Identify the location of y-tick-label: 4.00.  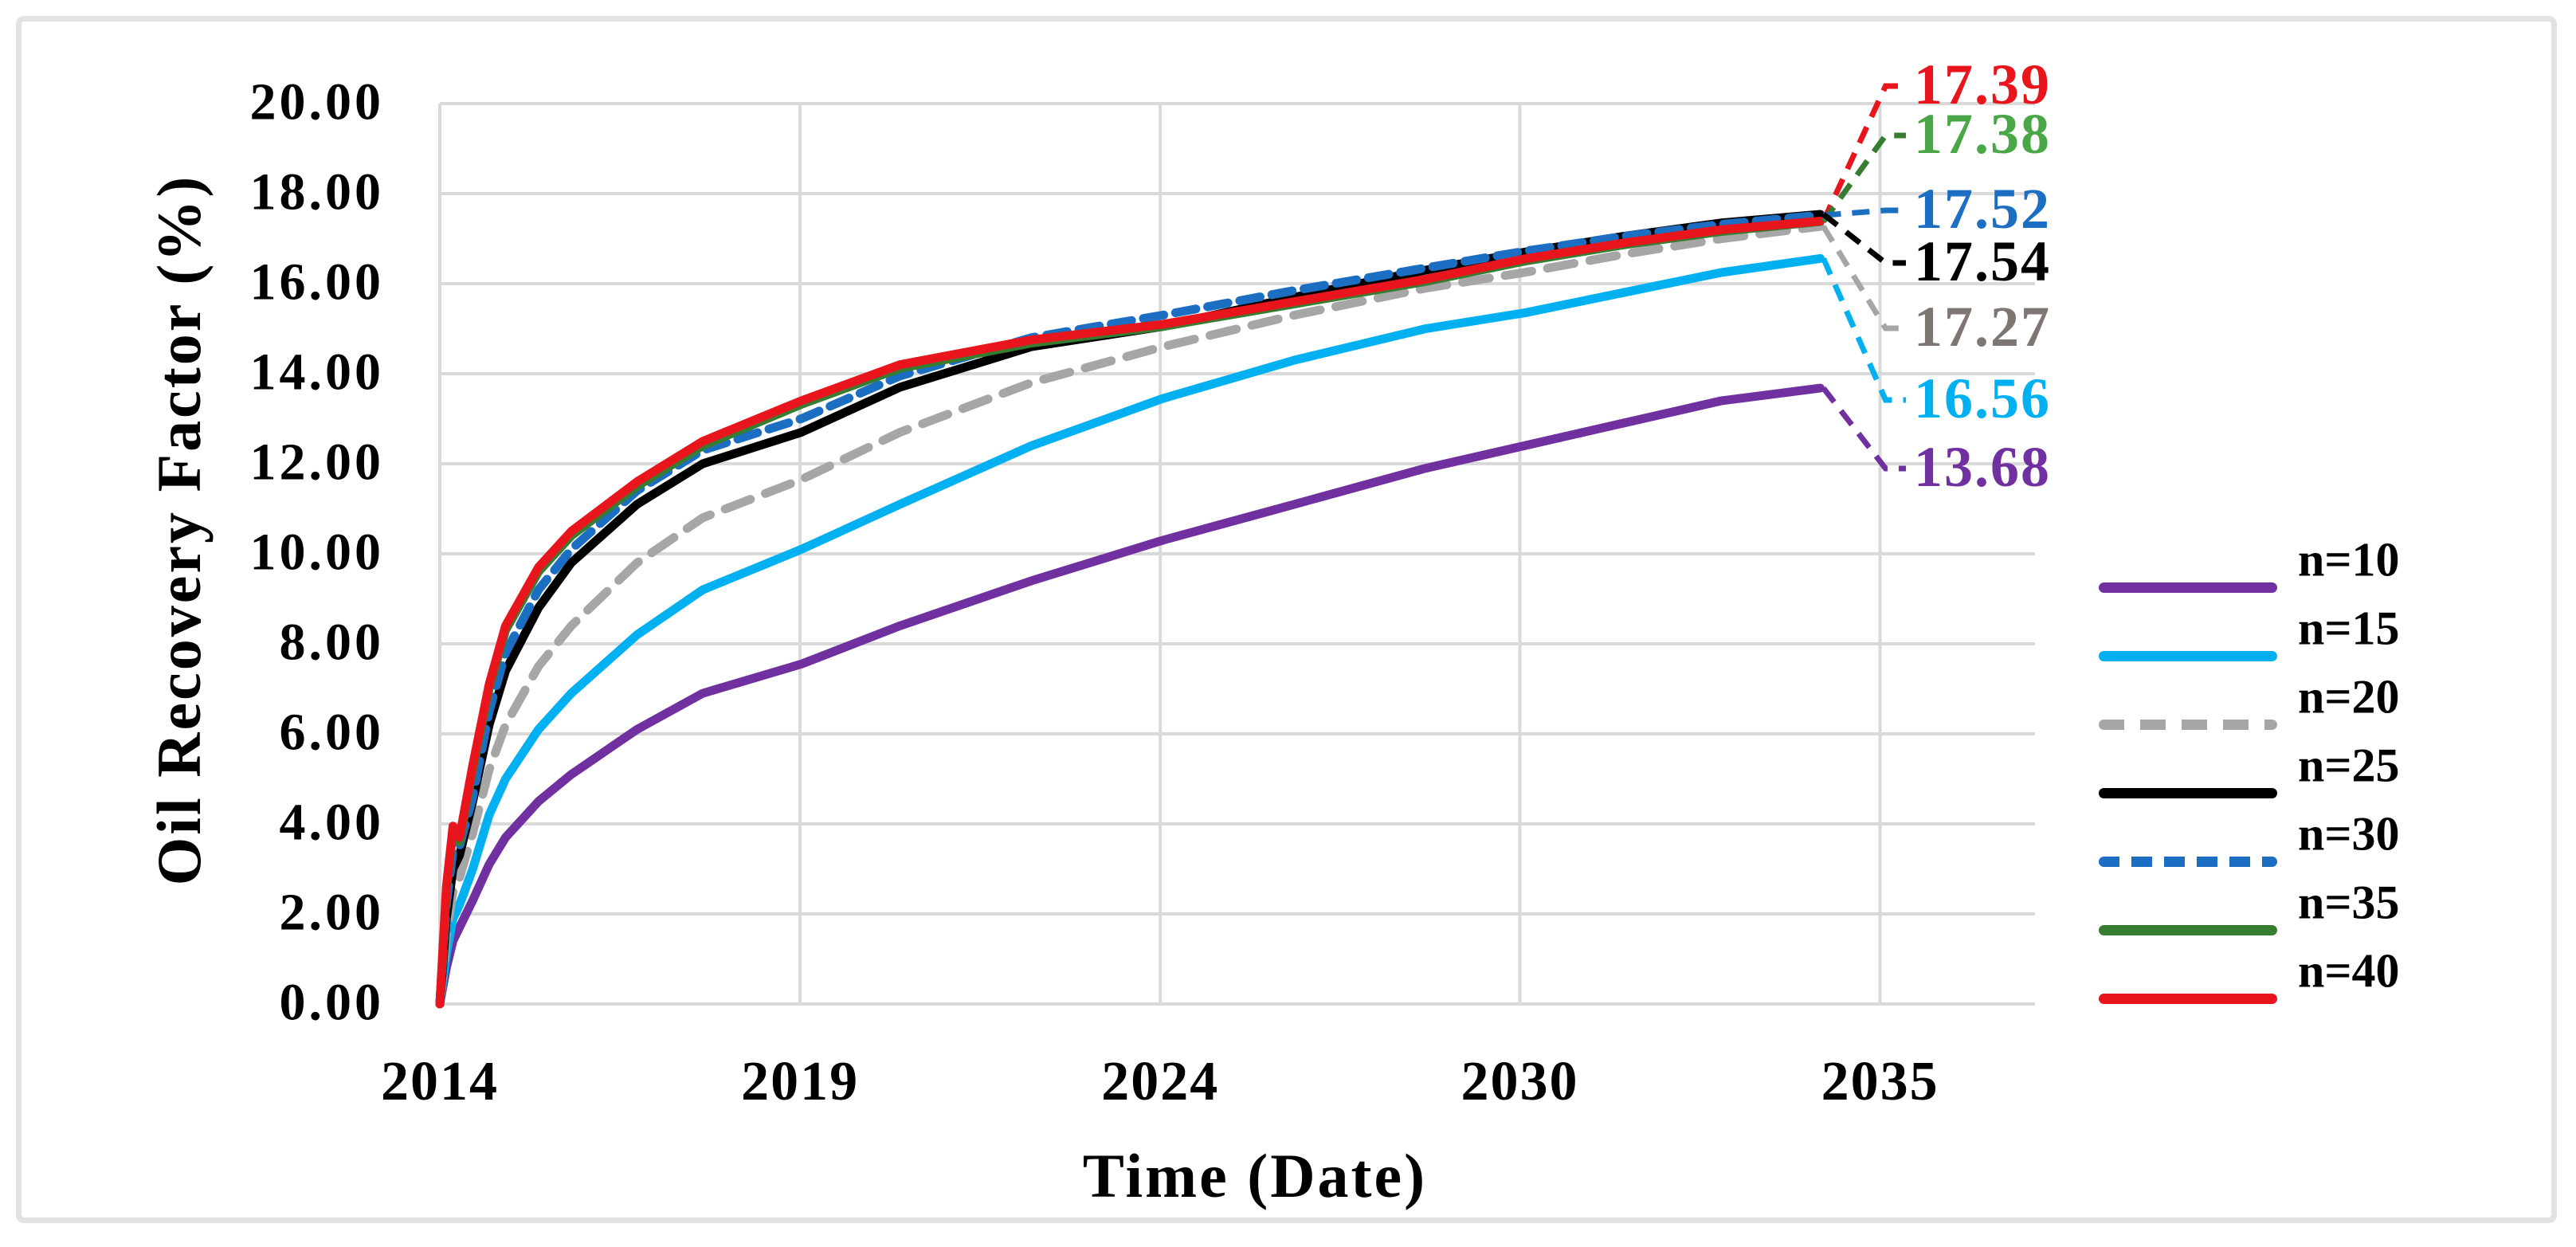
(331, 822).